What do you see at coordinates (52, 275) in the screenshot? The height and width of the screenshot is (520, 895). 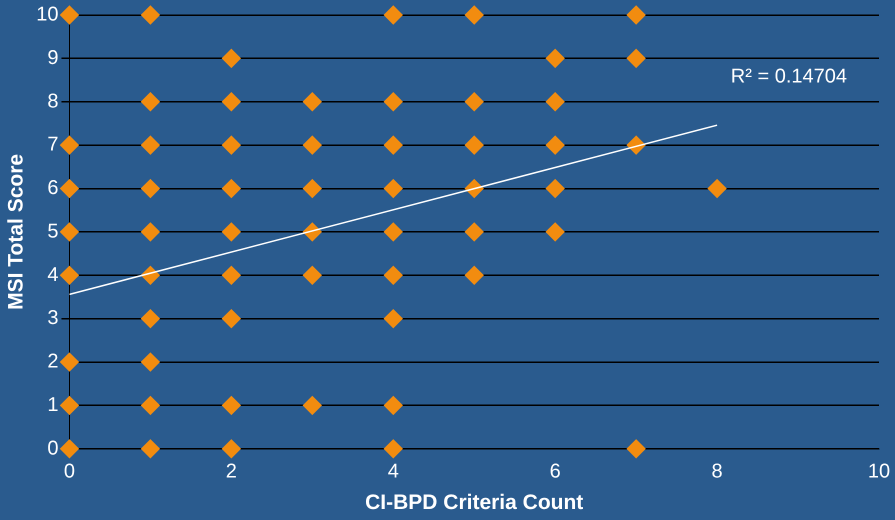 I see `y-tick-label: 4` at bounding box center [52, 275].